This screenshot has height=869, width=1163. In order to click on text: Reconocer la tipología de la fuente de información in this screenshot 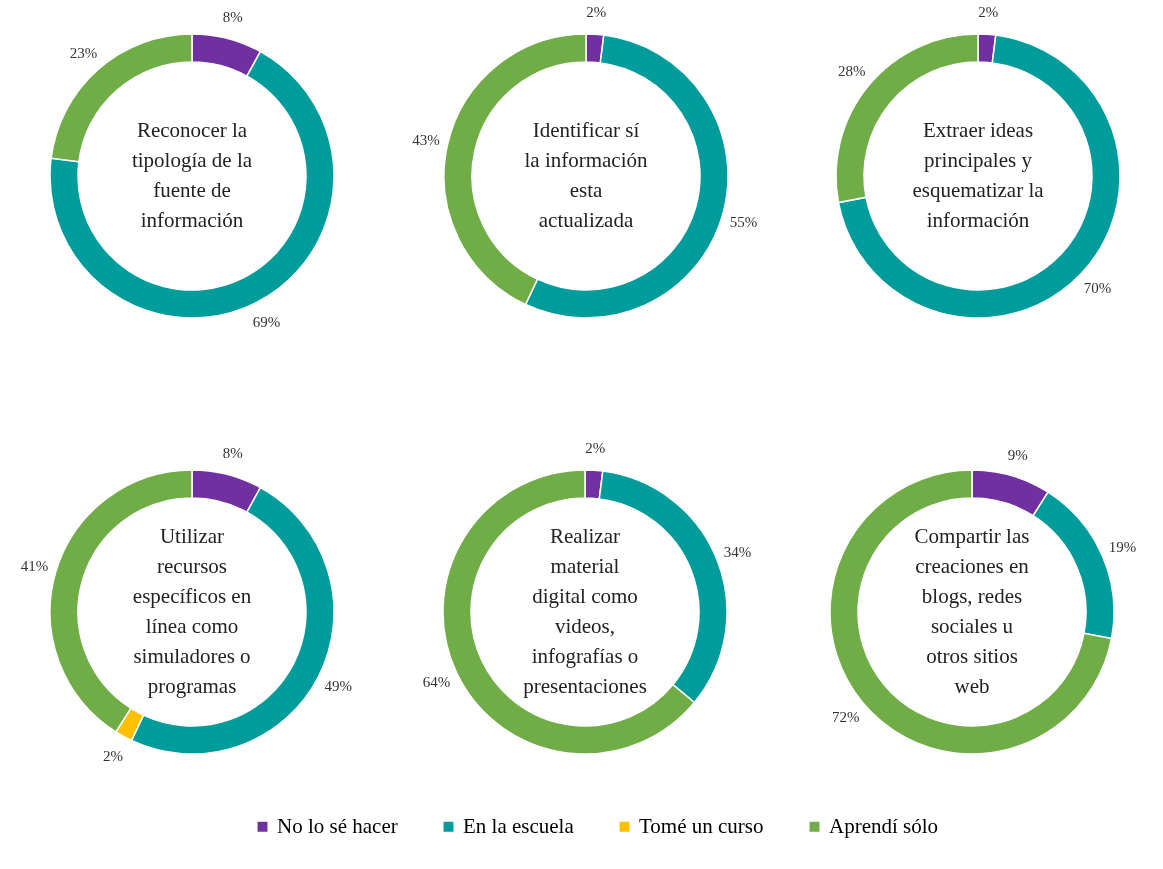, I will do `click(192, 175)`.